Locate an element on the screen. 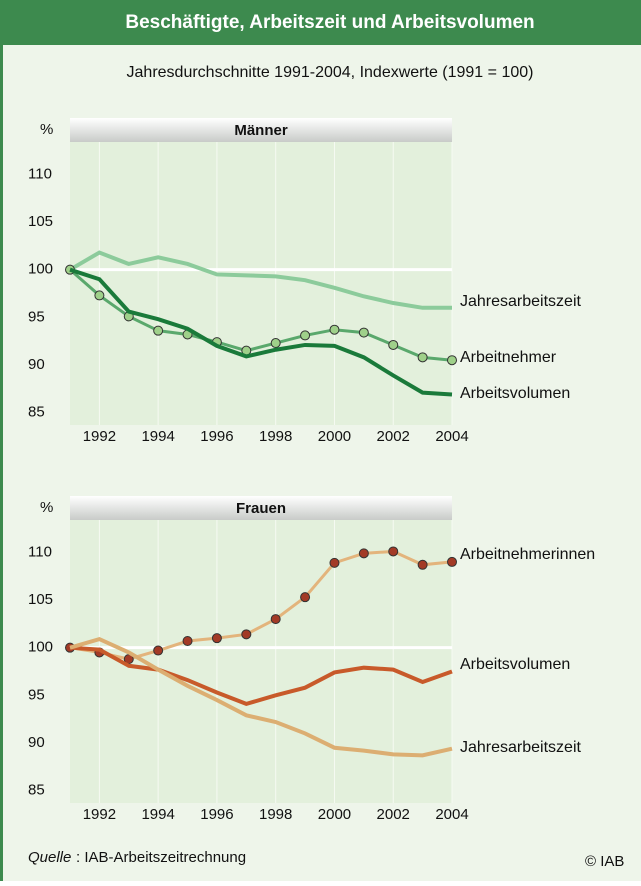 The image size is (641, 886). copyright: © IAB is located at coordinates (604, 861).